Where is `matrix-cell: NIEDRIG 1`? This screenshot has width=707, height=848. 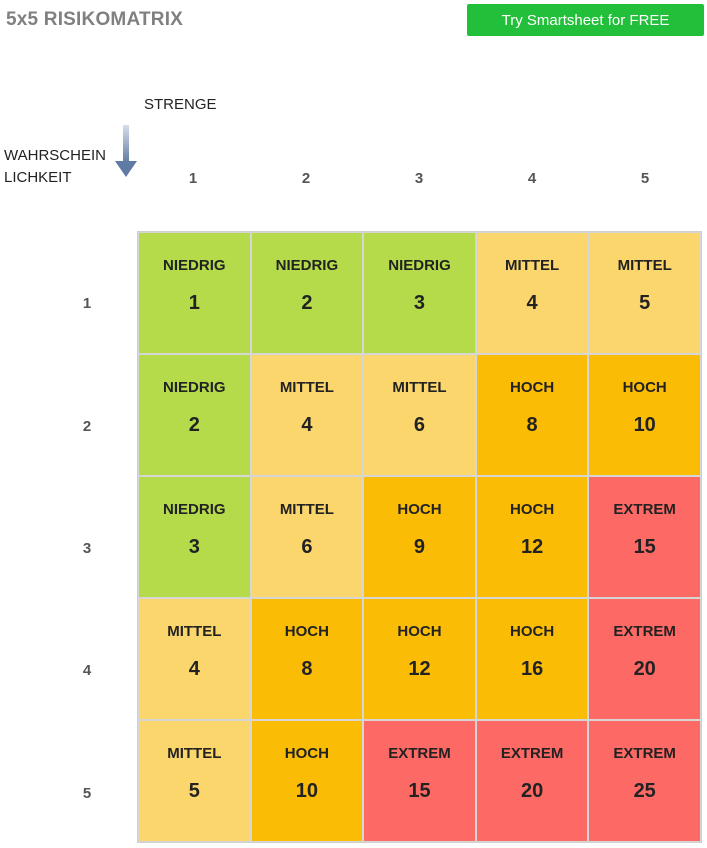 matrix-cell: NIEDRIG 1 is located at coordinates (194, 293).